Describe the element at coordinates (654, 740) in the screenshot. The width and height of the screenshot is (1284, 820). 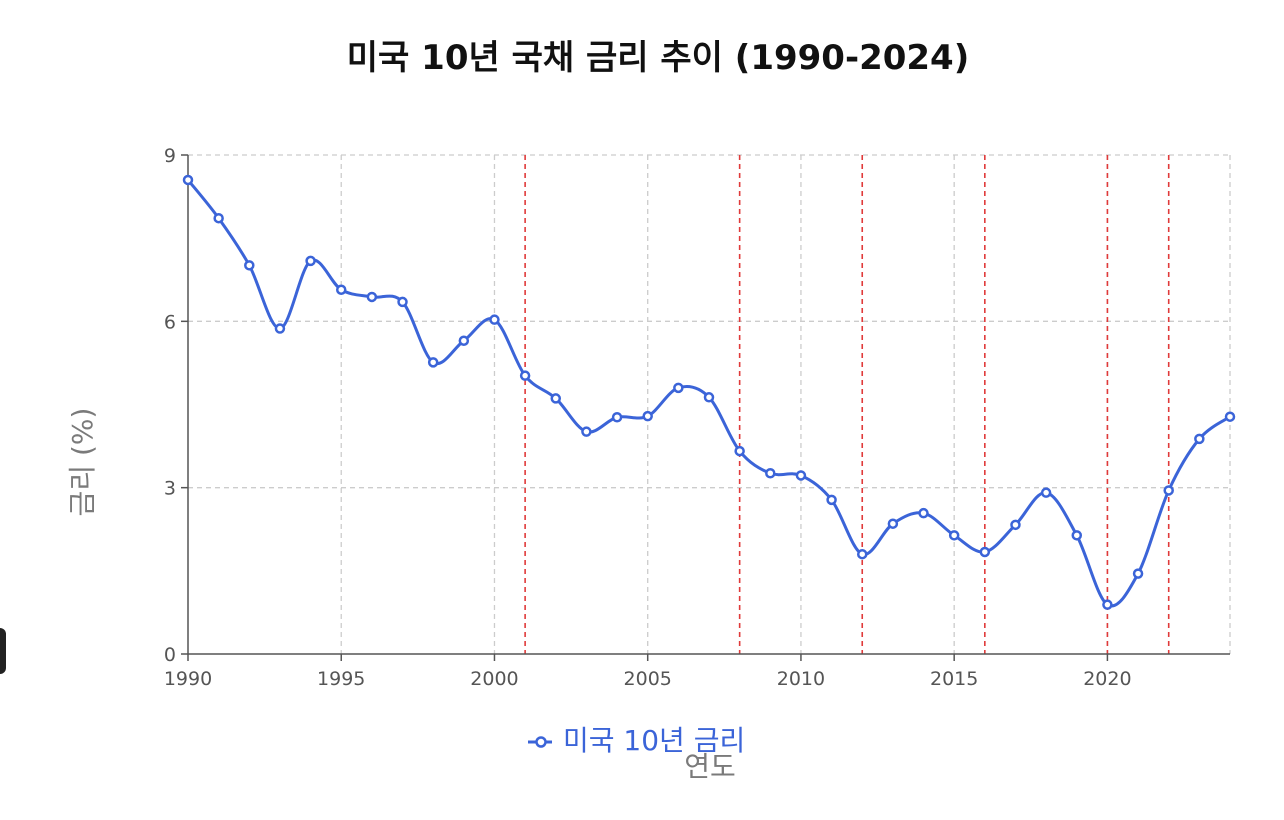
I see `legend-label: 미국 10년 금리` at that location.